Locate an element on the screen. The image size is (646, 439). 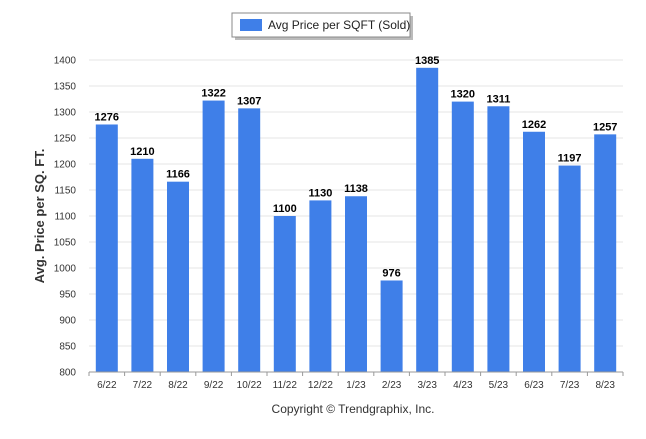
y-tick-label: 950 is located at coordinates (67, 295).